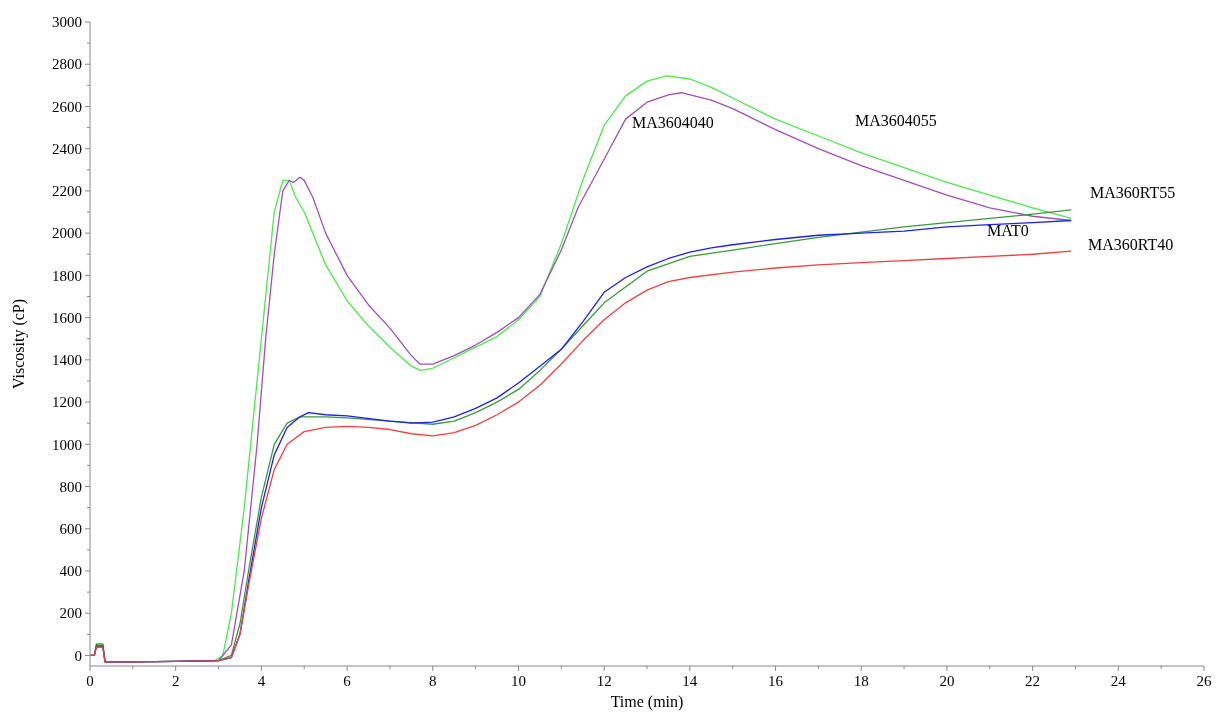 The image size is (1222, 721). Describe the element at coordinates (67, 402) in the screenshot. I see `y-tick-label: 1200` at that location.